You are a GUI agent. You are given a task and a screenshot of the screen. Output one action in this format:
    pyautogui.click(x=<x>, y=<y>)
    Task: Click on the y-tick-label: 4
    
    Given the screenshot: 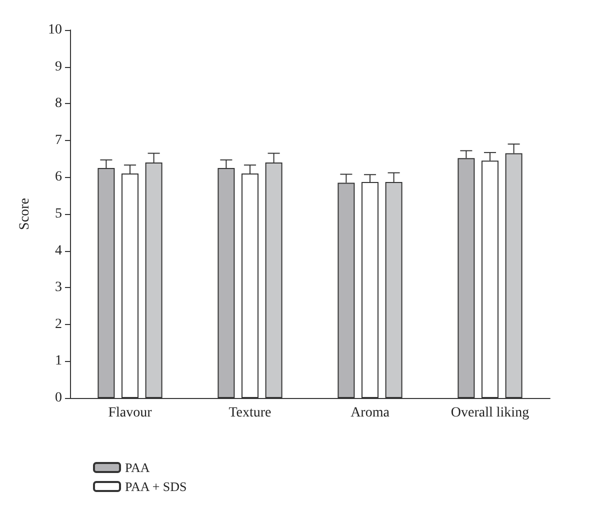 What is the action you would take?
    pyautogui.click(x=58, y=250)
    